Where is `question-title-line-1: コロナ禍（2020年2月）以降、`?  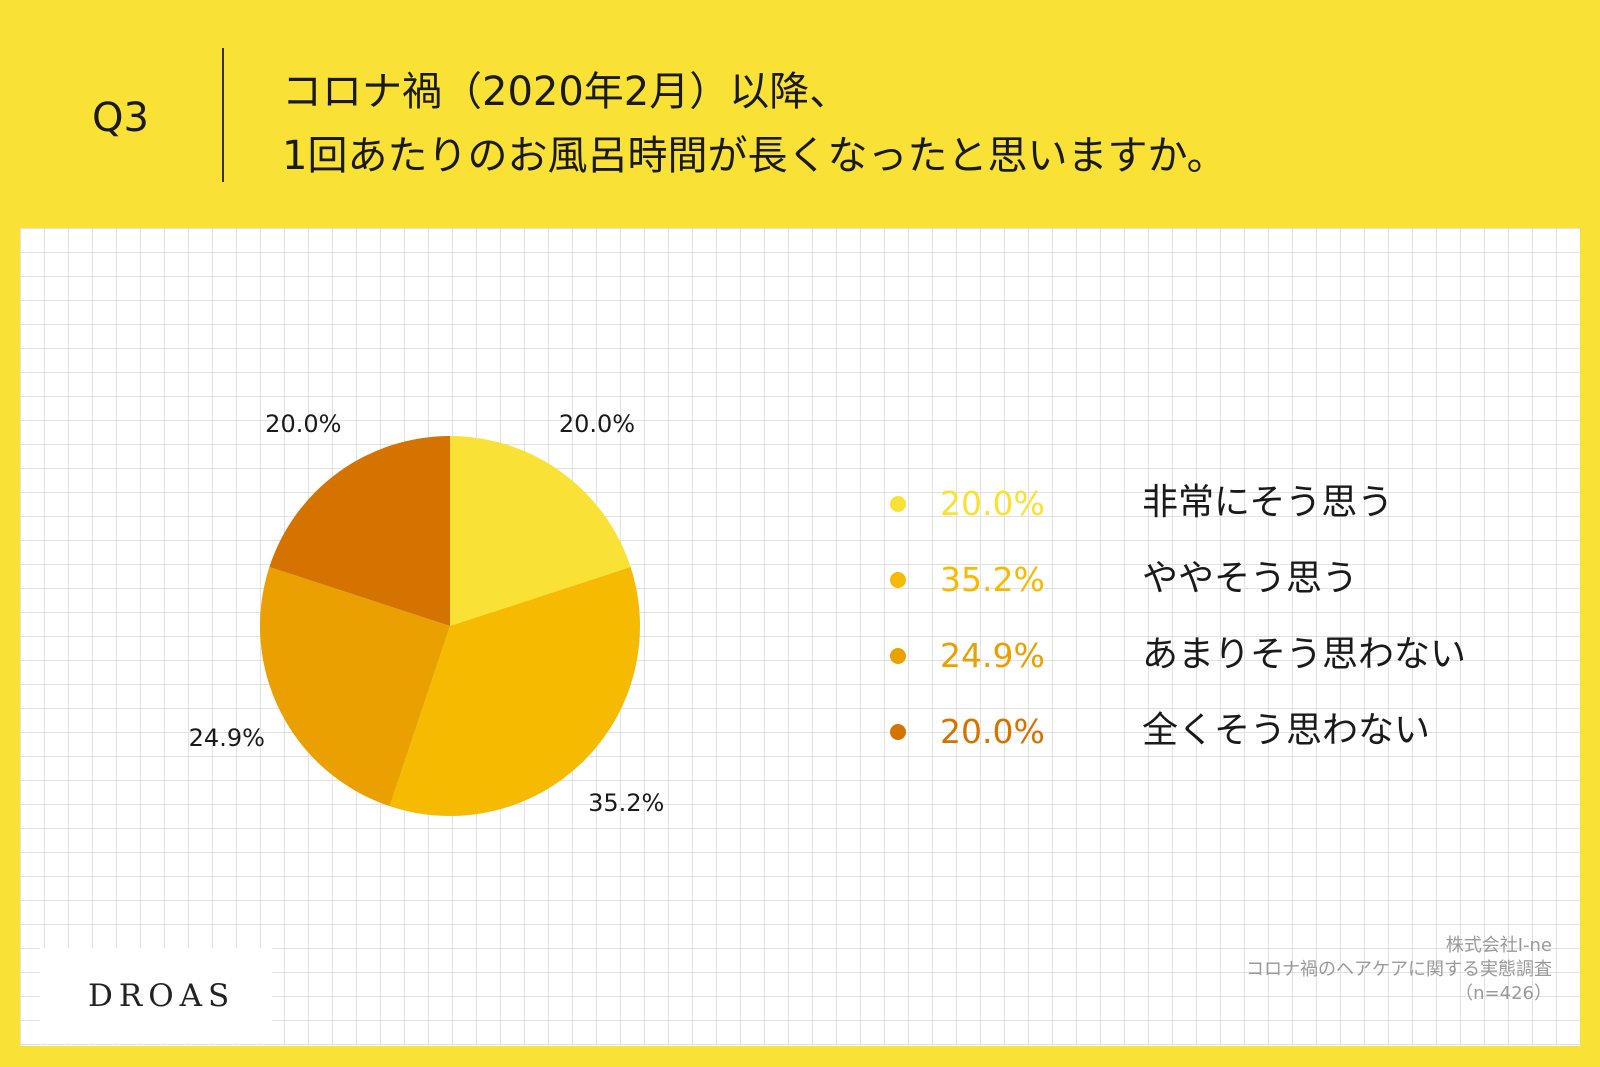 question-title-line-1: コロナ禍（2020年2月）以降、 is located at coordinates (566, 92).